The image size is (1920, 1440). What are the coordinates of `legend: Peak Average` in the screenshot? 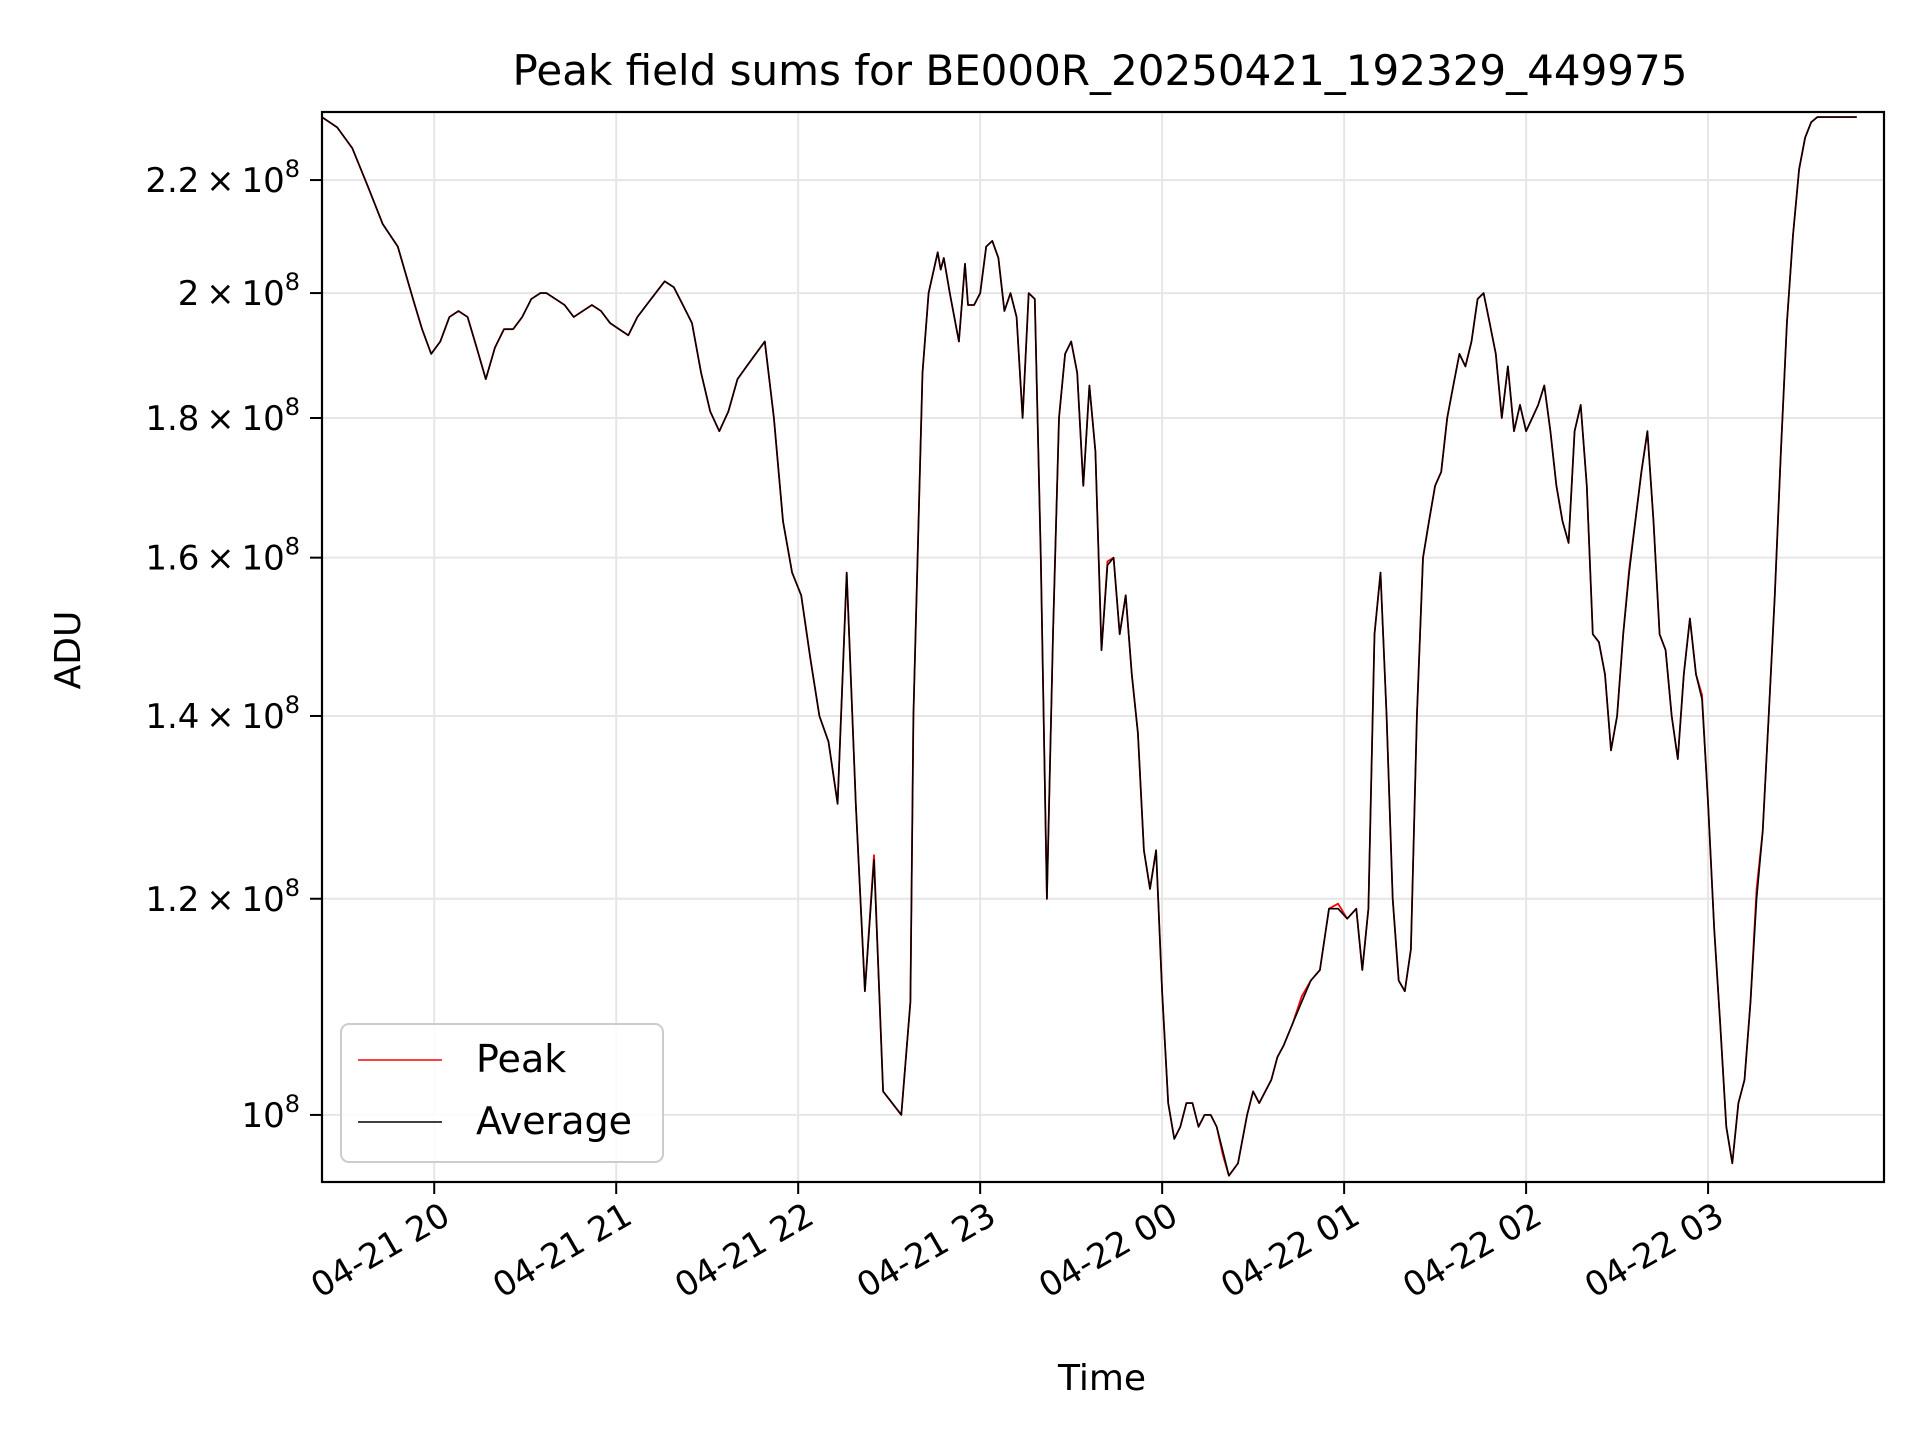 It's located at (502, 1093).